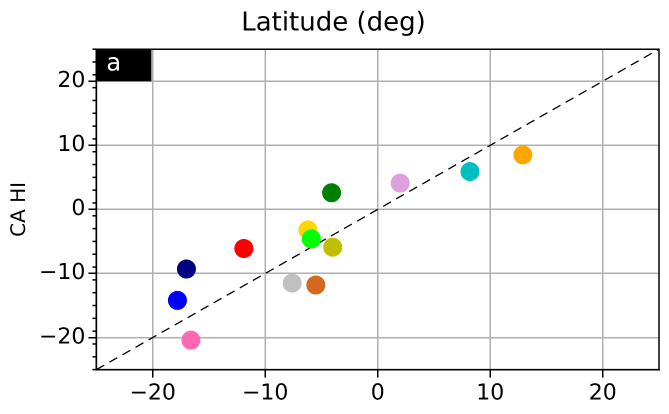 The image size is (669, 414). I want to click on y-tick-label: −10, so click(62, 273).